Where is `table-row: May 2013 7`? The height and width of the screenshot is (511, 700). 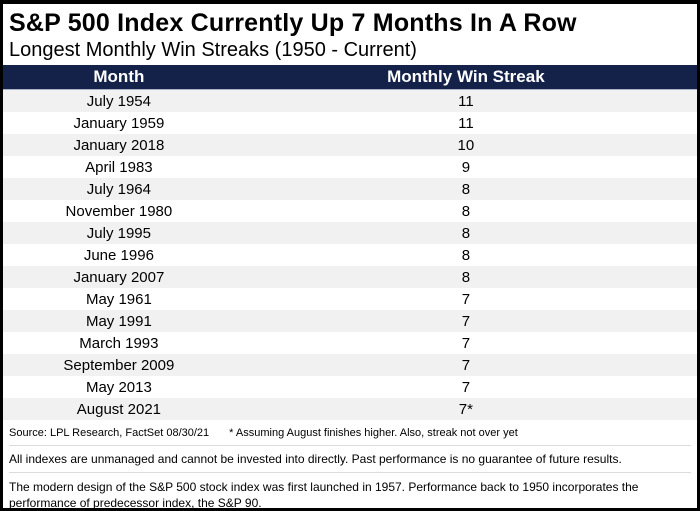 table-row: May 2013 7 is located at coordinates (350, 387).